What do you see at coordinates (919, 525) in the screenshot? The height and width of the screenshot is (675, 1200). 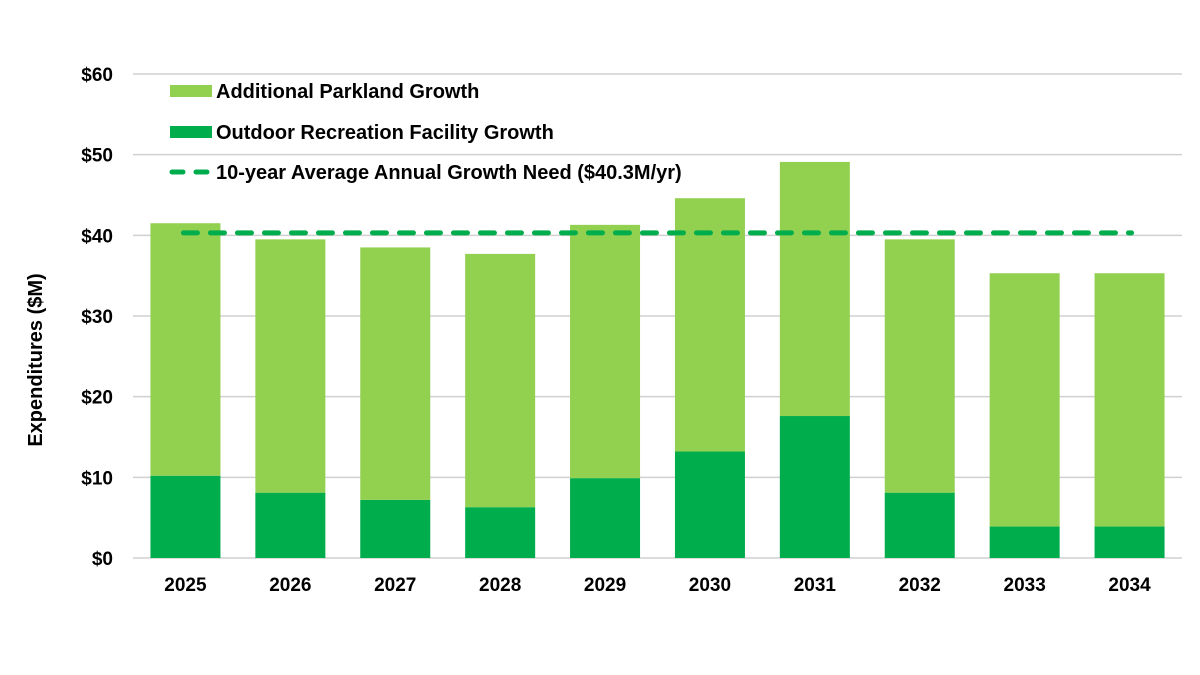 I see `bar-outdoor-recreation-facility-growth-2032` at bounding box center [919, 525].